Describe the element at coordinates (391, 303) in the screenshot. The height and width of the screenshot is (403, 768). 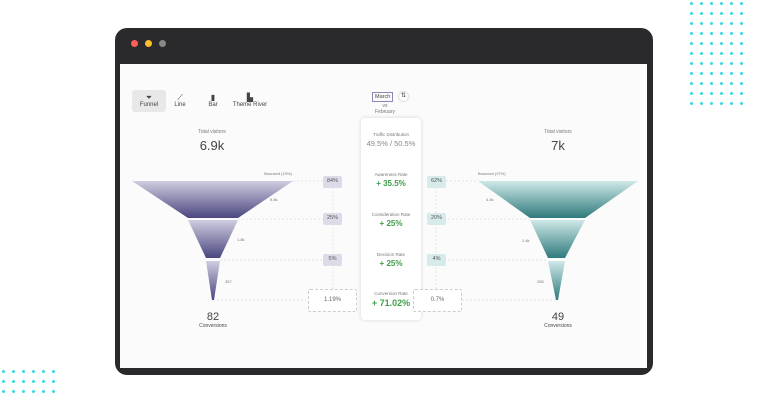
I see `rate-value: + 71.02%` at that location.